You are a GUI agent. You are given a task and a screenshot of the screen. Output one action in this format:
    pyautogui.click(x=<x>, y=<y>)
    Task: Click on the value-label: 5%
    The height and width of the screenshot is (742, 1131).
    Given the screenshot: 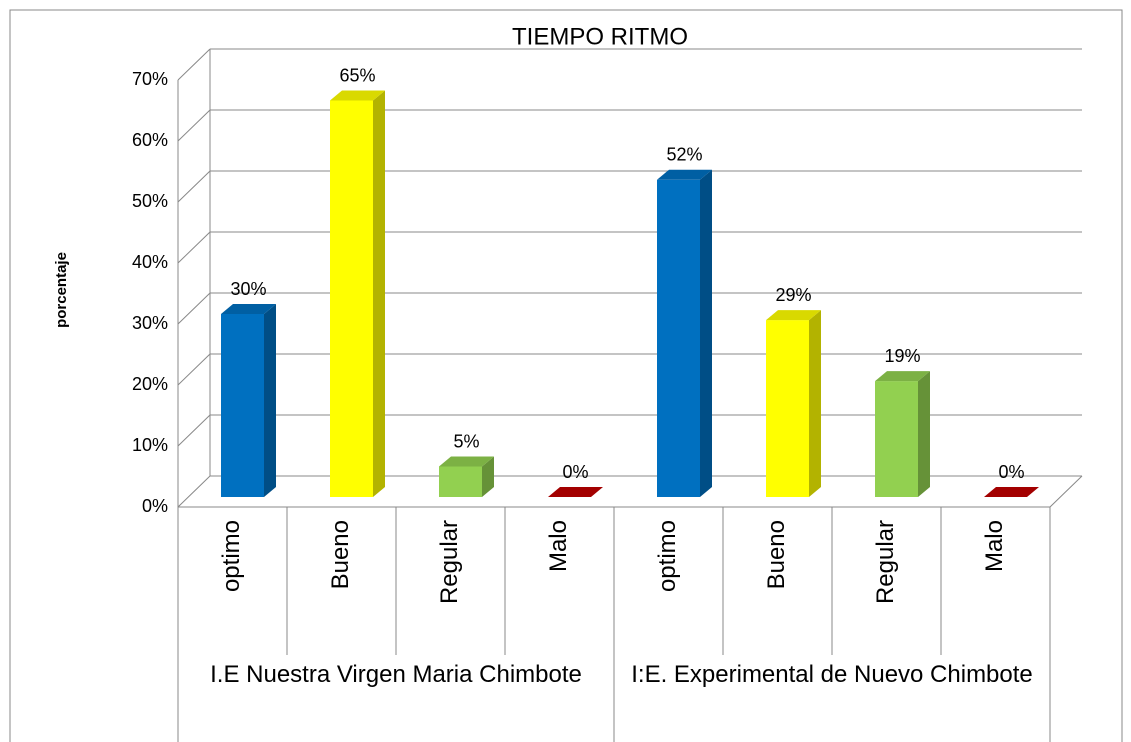 What is the action you would take?
    pyautogui.click(x=466, y=441)
    